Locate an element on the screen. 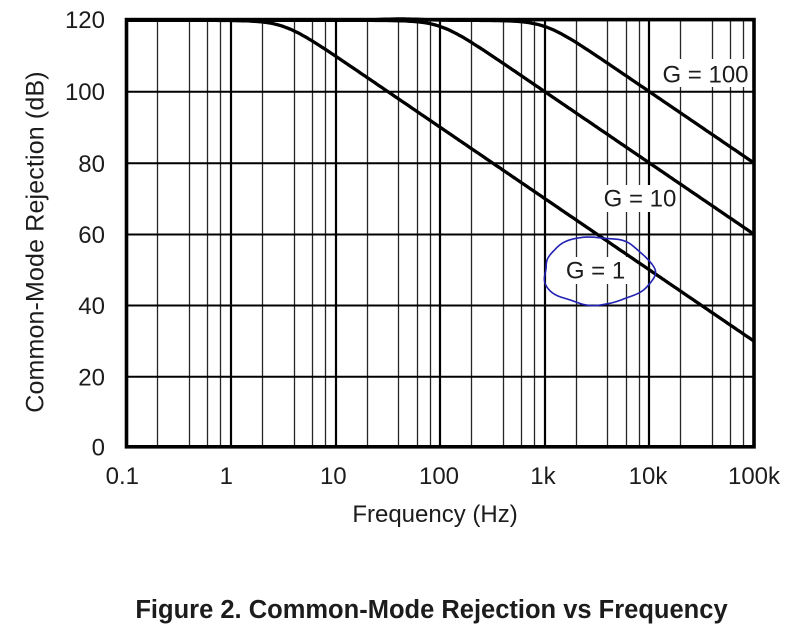 Image resolution: width=806 pixels, height=630 pixels. svg-text: 20 is located at coordinates (91, 377).